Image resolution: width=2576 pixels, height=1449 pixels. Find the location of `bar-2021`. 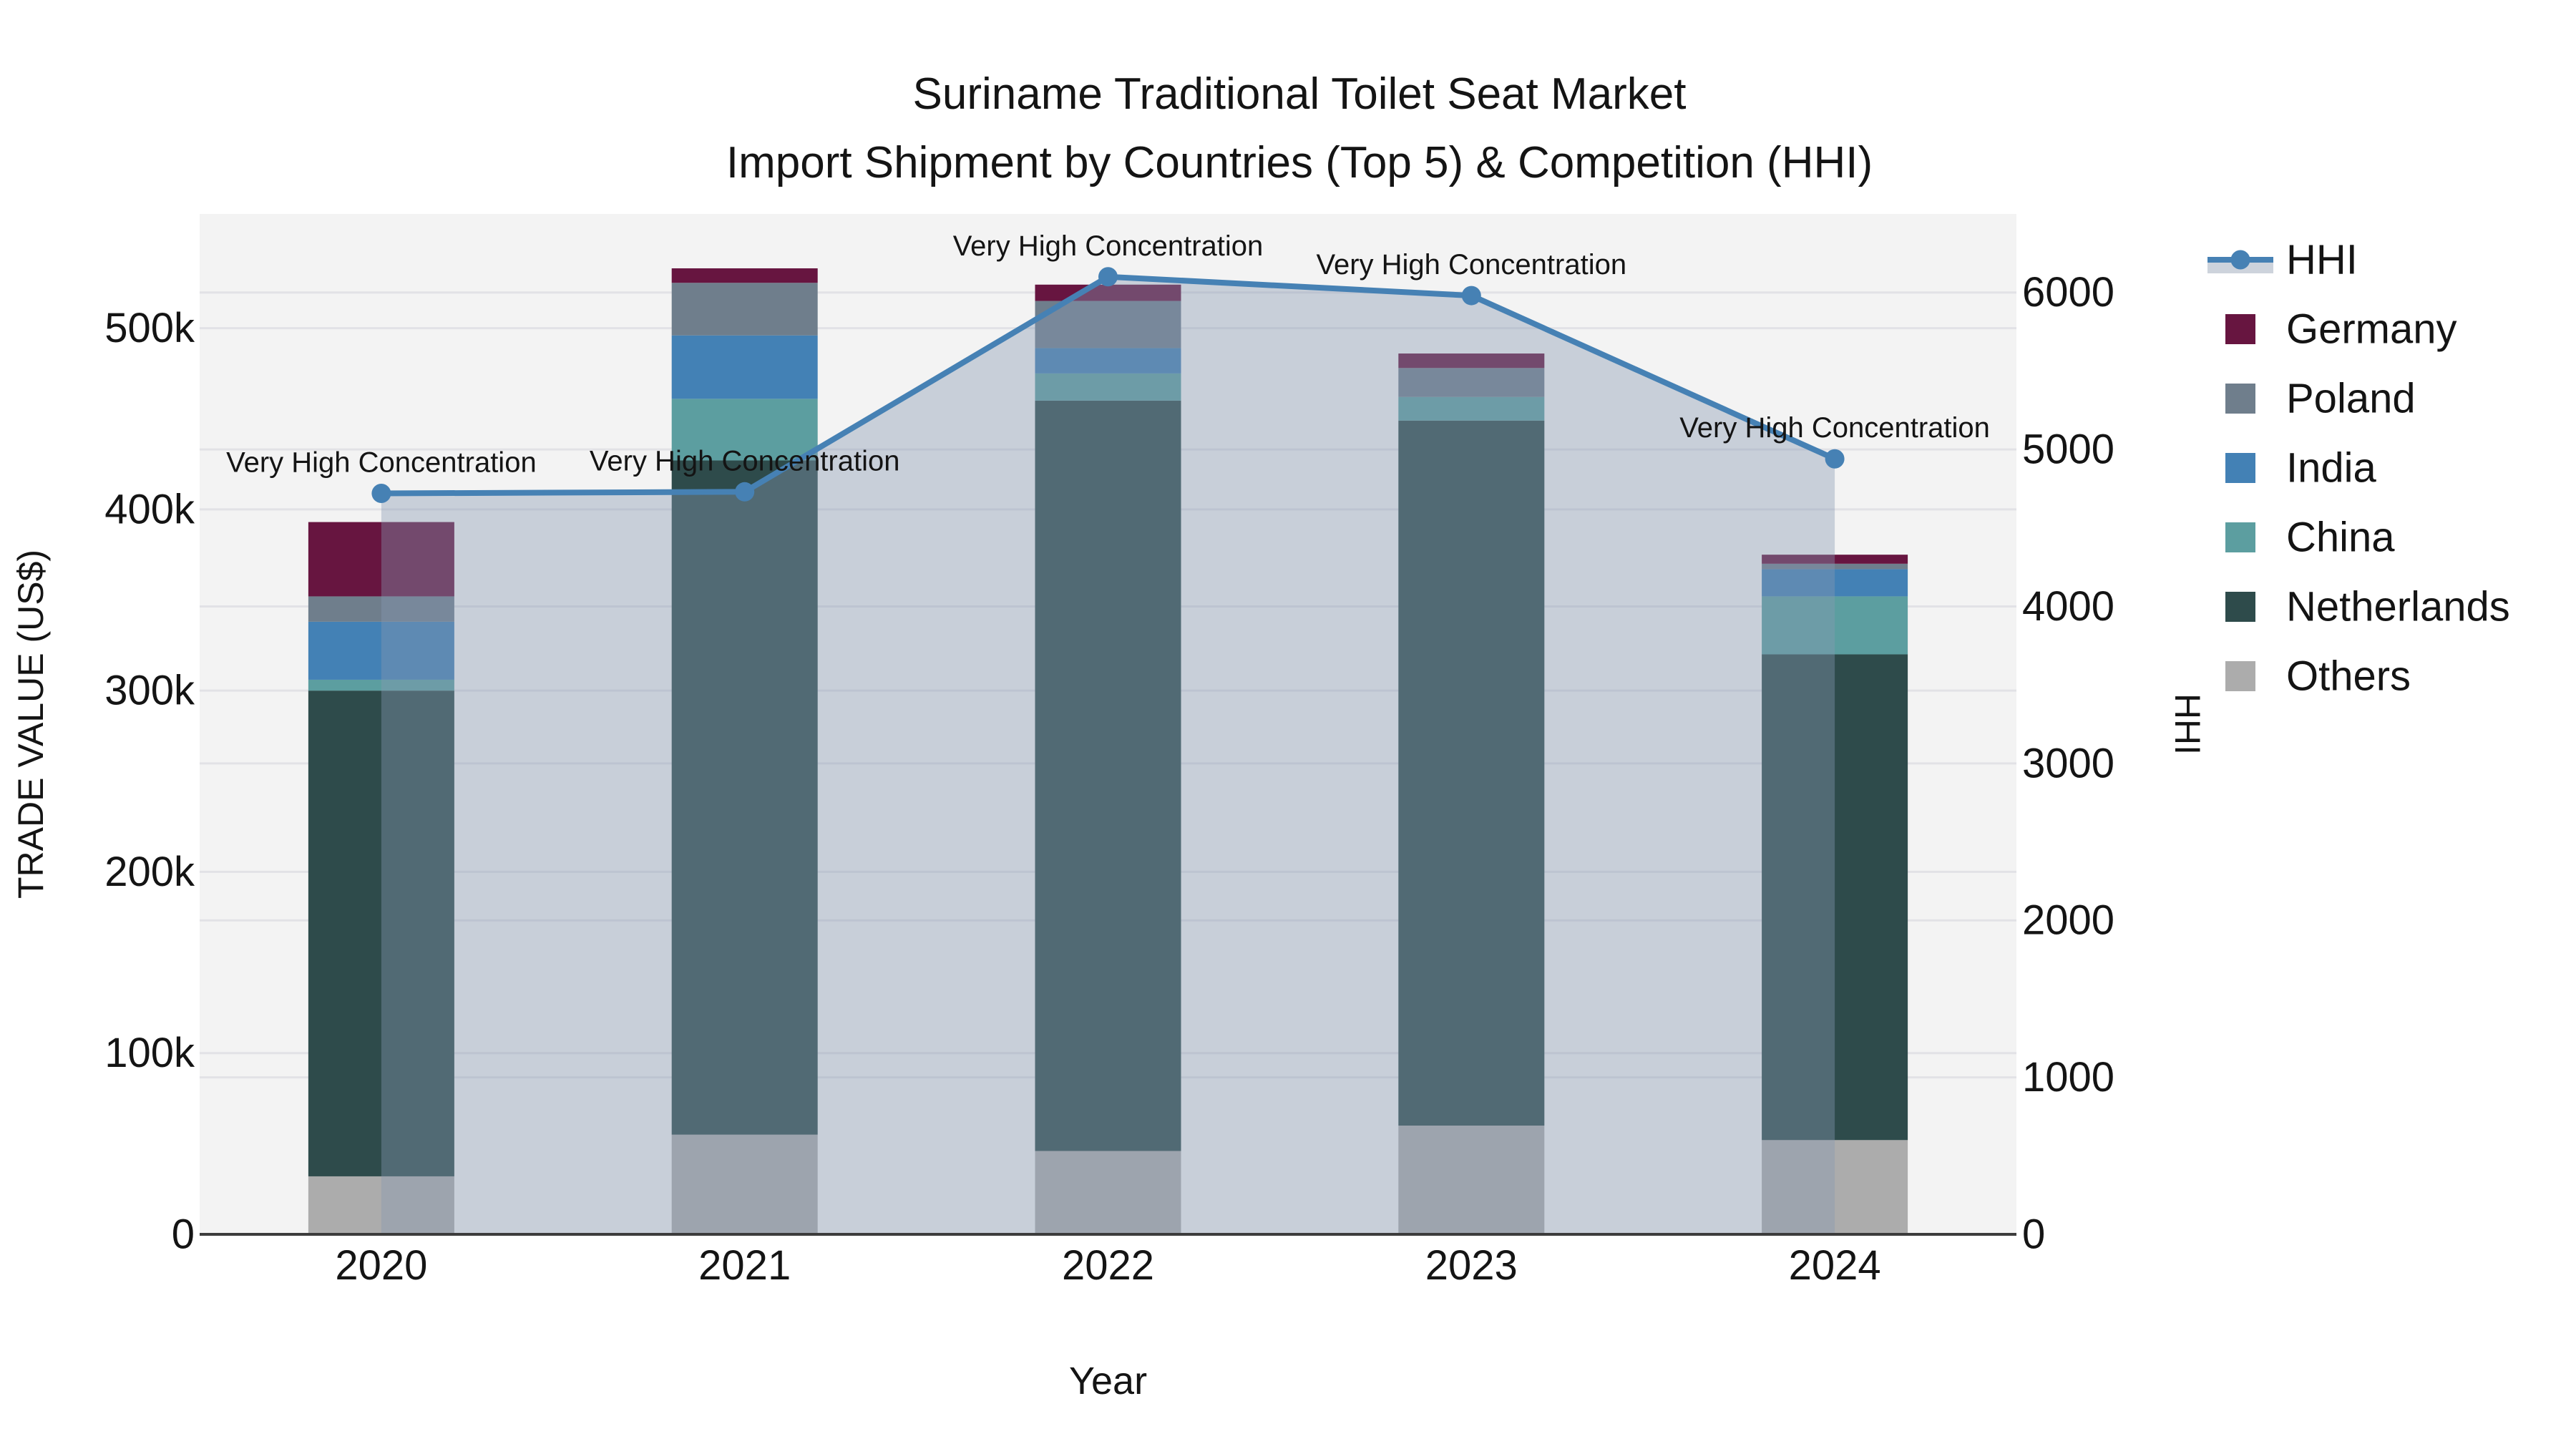

bar-2021 is located at coordinates (744, 751).